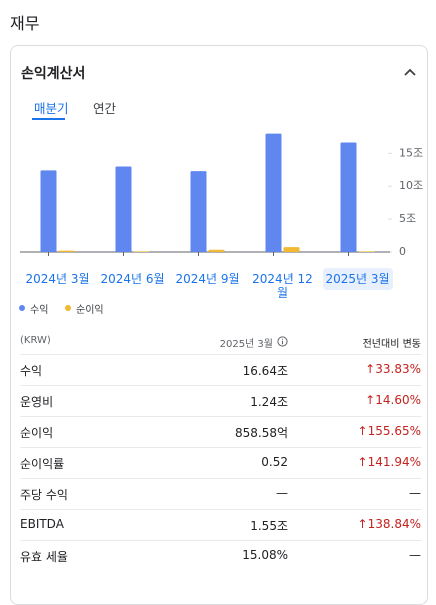 This screenshot has width=436, height=605. I want to click on header-cell: 전년대비 변동, so click(391, 344).